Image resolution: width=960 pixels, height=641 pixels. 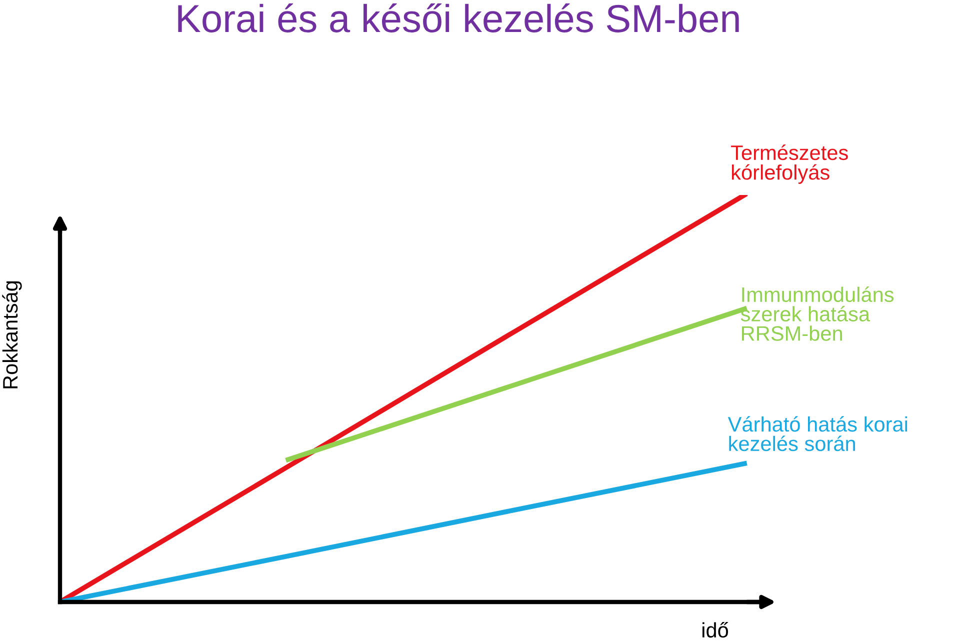 What do you see at coordinates (817, 313) in the screenshot?
I see `series-label: Immunmoduláns szerek hatása RRSM-ben` at bounding box center [817, 313].